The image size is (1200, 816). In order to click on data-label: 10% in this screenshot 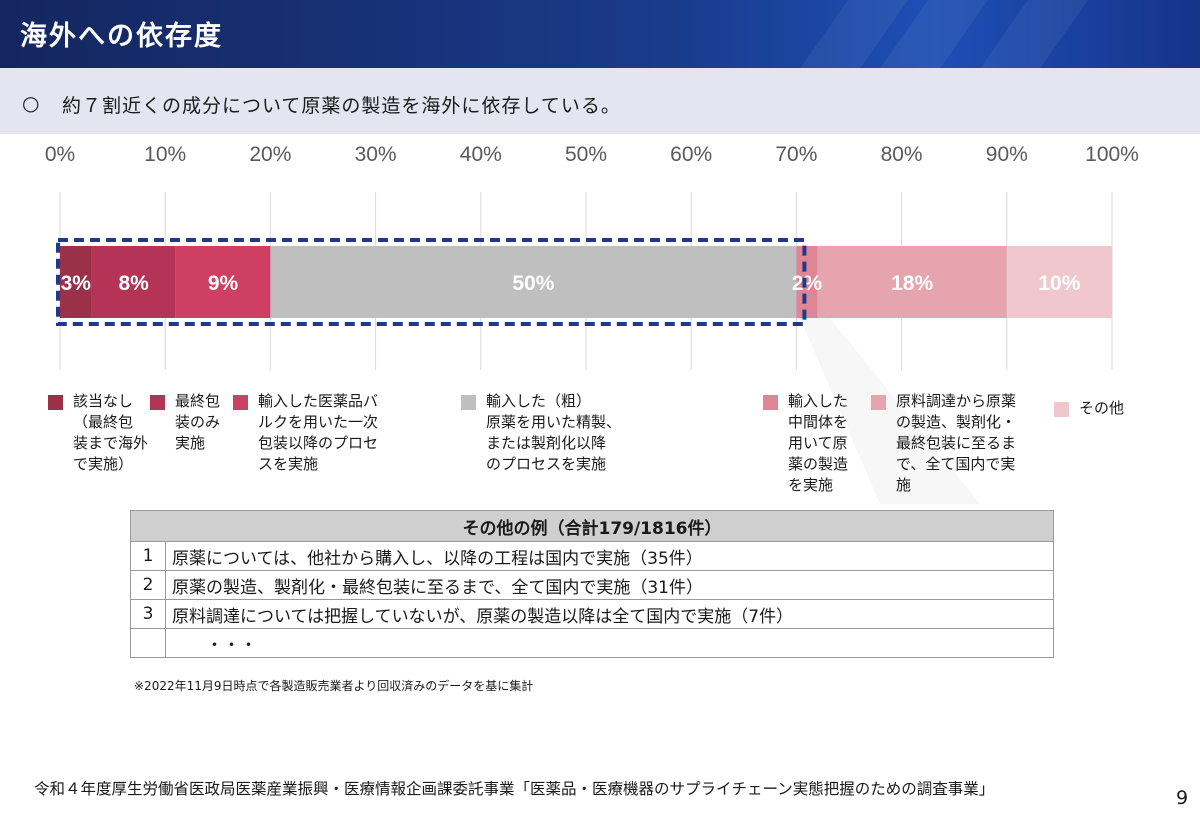, I will do `click(1059, 283)`.